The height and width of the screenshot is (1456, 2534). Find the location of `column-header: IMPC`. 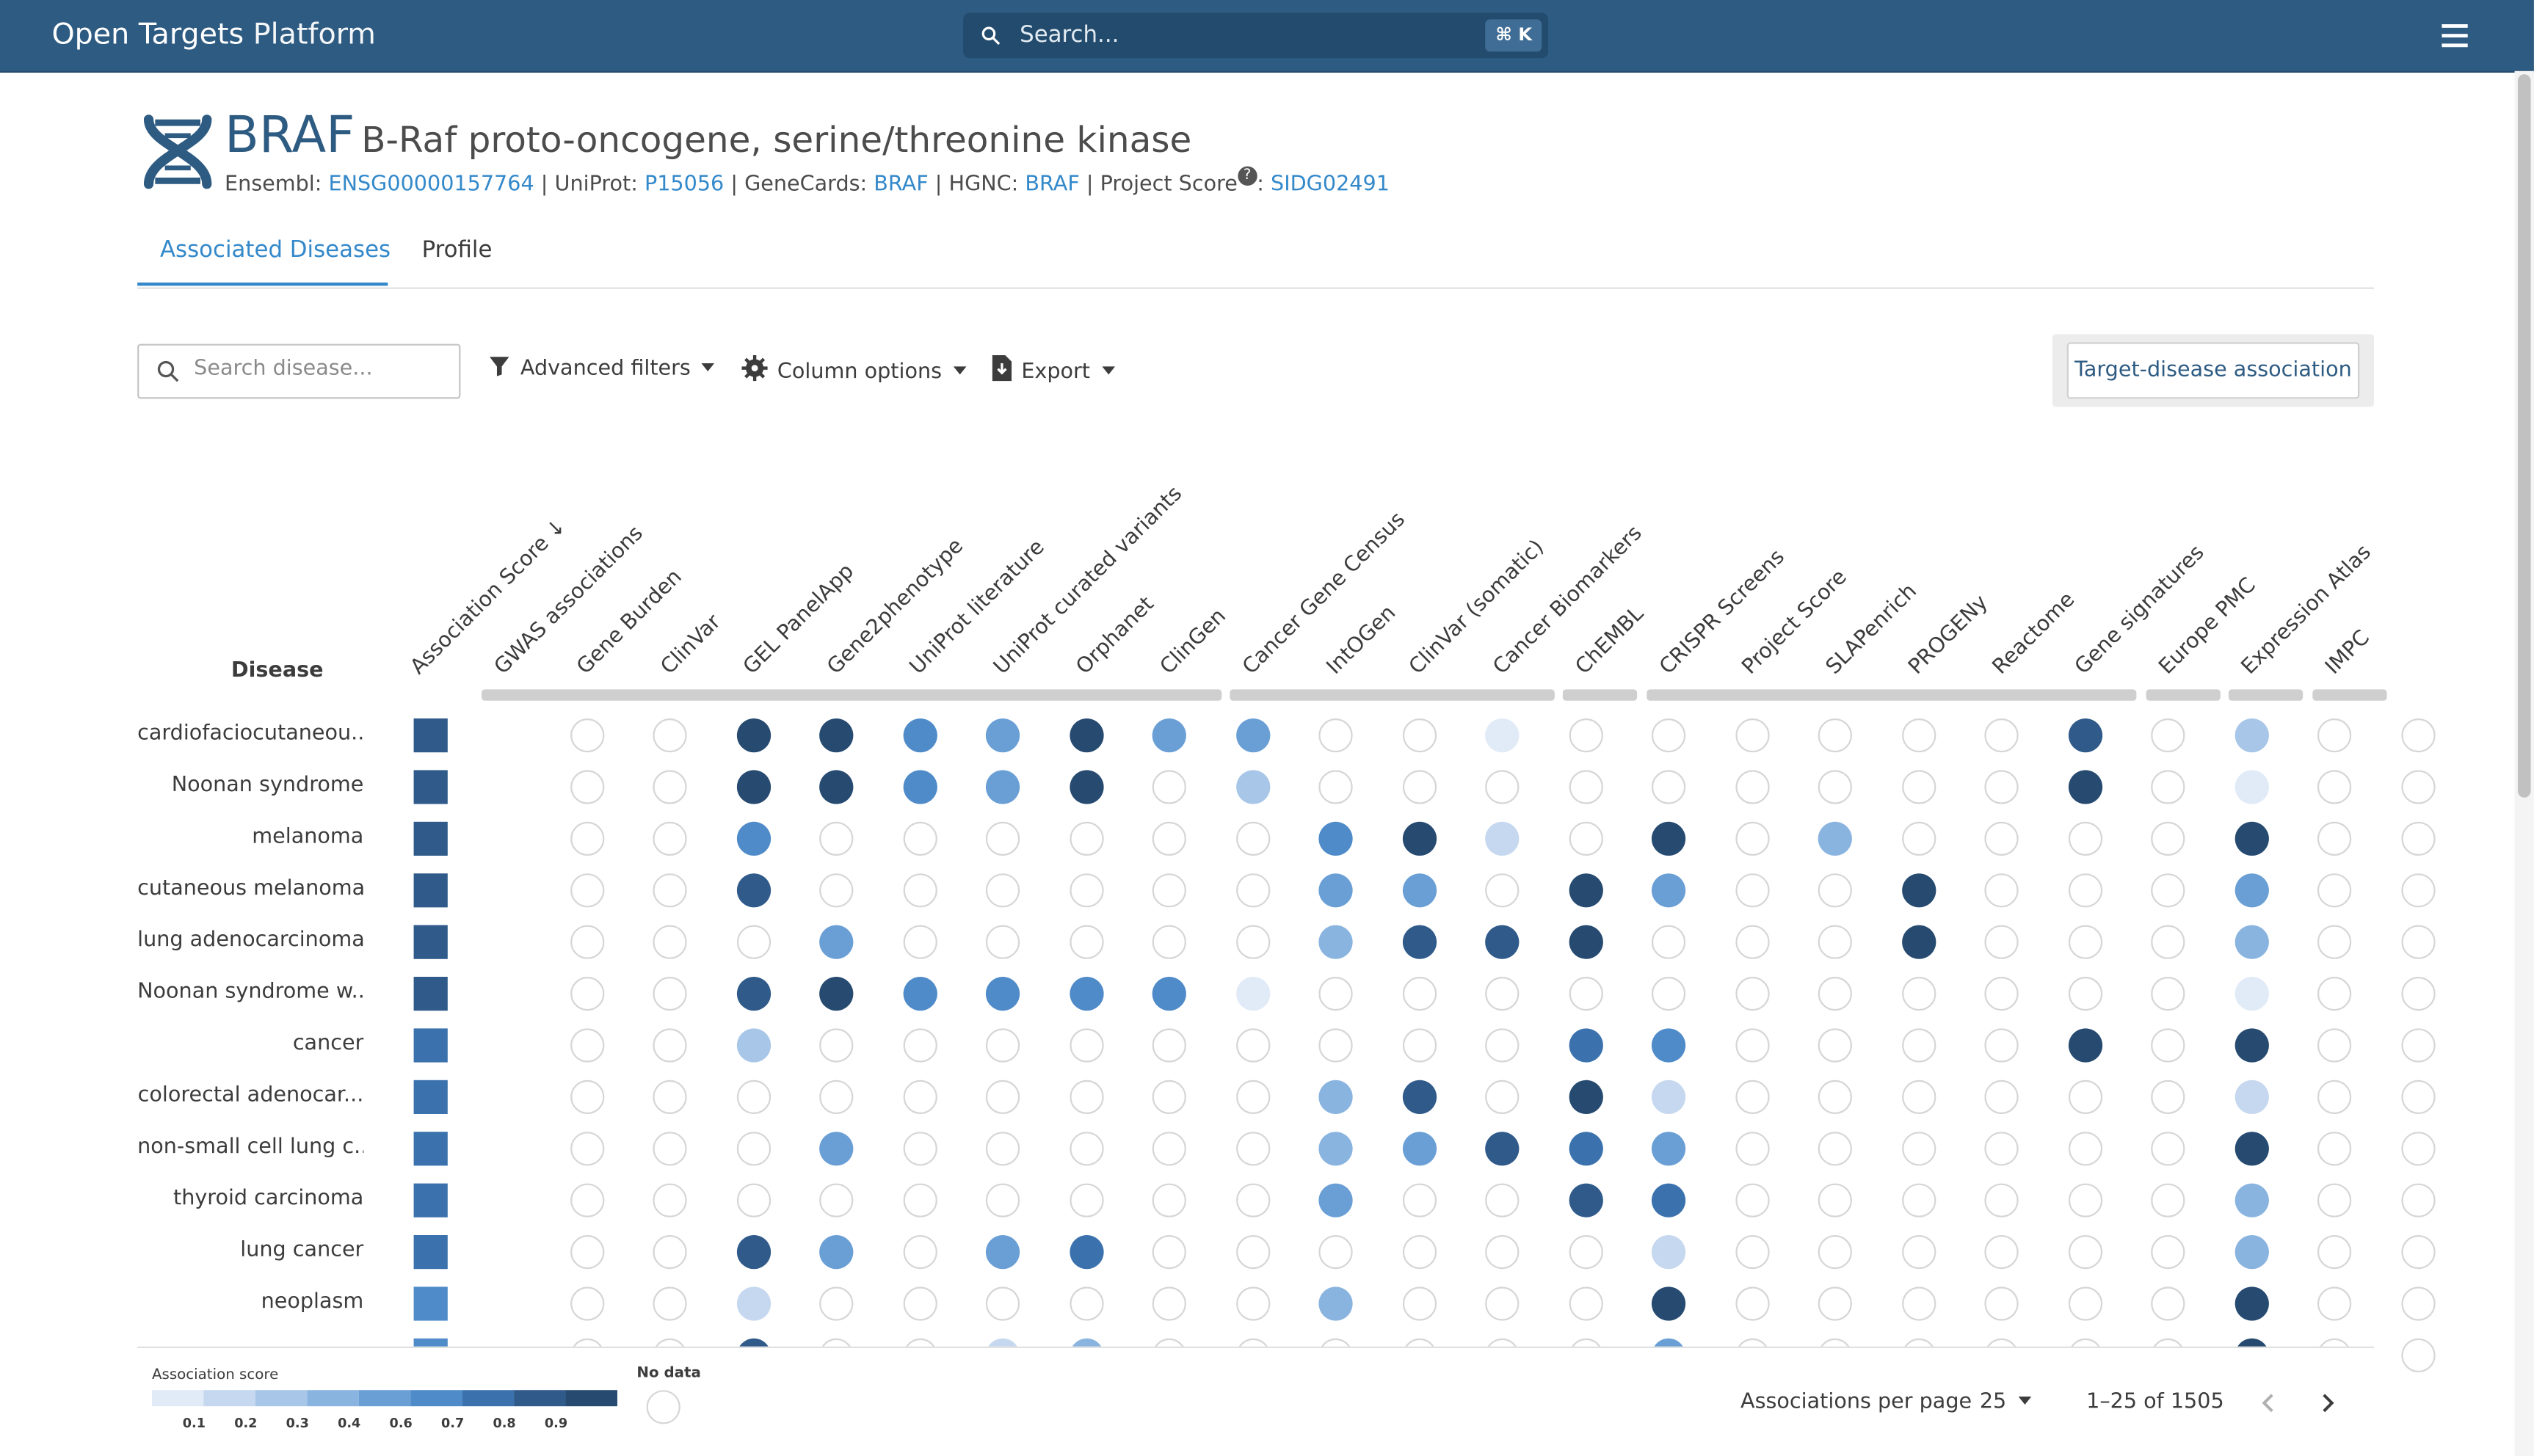

column-header: IMPC is located at coordinates (2347, 653).